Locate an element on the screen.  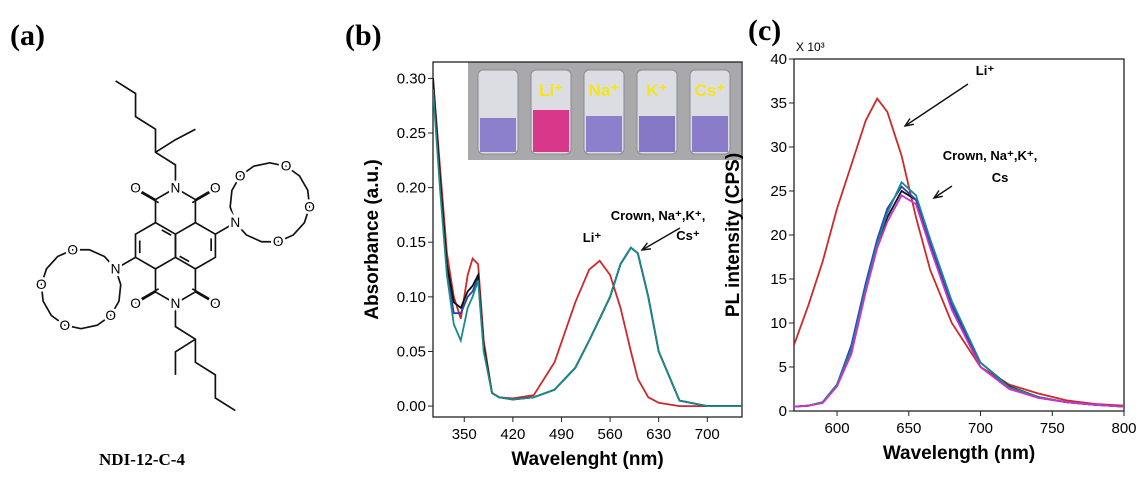
y-tick-label: 10 is located at coordinates (778, 323).